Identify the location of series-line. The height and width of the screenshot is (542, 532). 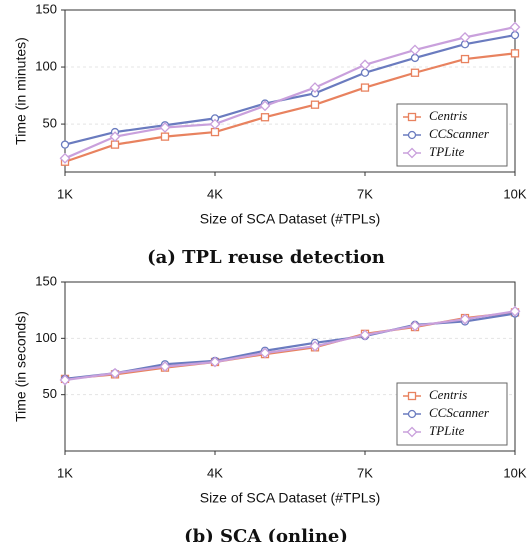
(290, 346).